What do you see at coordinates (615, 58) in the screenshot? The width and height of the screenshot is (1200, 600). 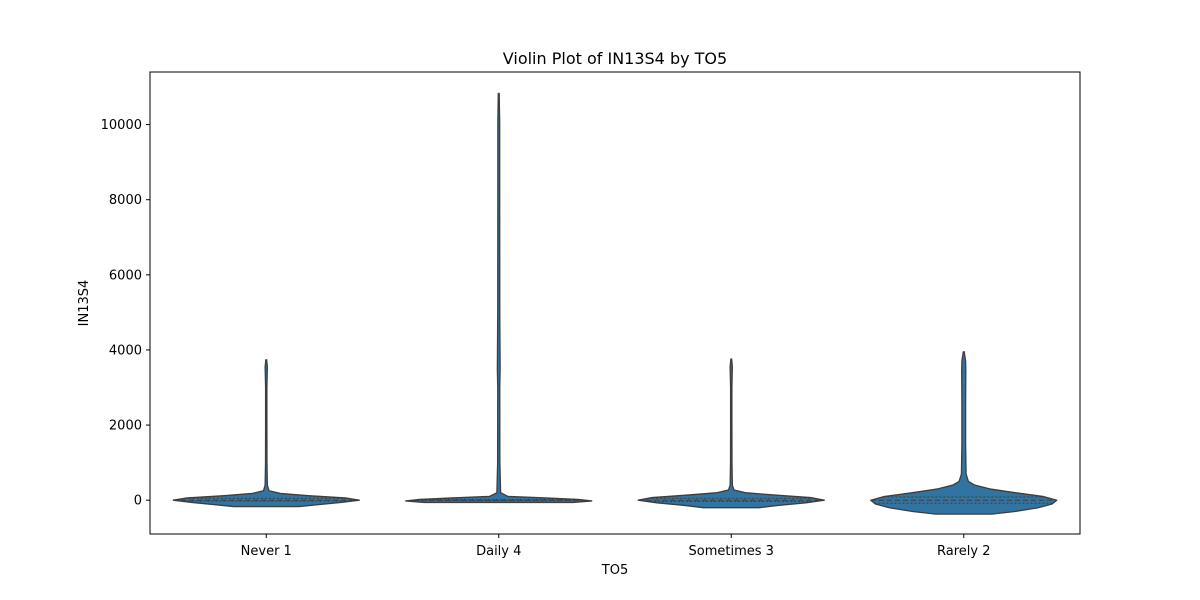 I see `chart-title: Violin Plot of IN13S4 by TO5` at bounding box center [615, 58].